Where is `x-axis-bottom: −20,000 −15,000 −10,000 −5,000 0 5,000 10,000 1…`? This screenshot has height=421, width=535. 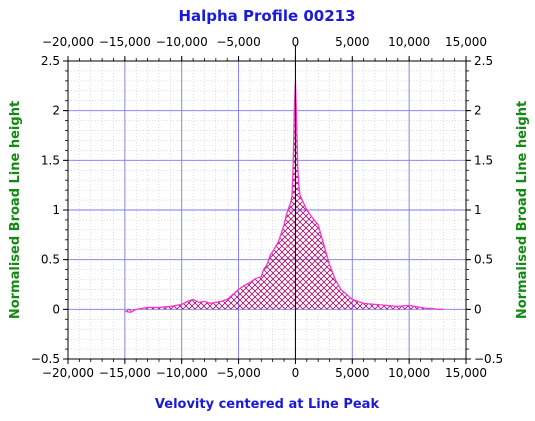
x-axis-bottom: −20,000 −15,000 −10,000 −5,000 0 5,000 10,000 1… is located at coordinates (264, 369).